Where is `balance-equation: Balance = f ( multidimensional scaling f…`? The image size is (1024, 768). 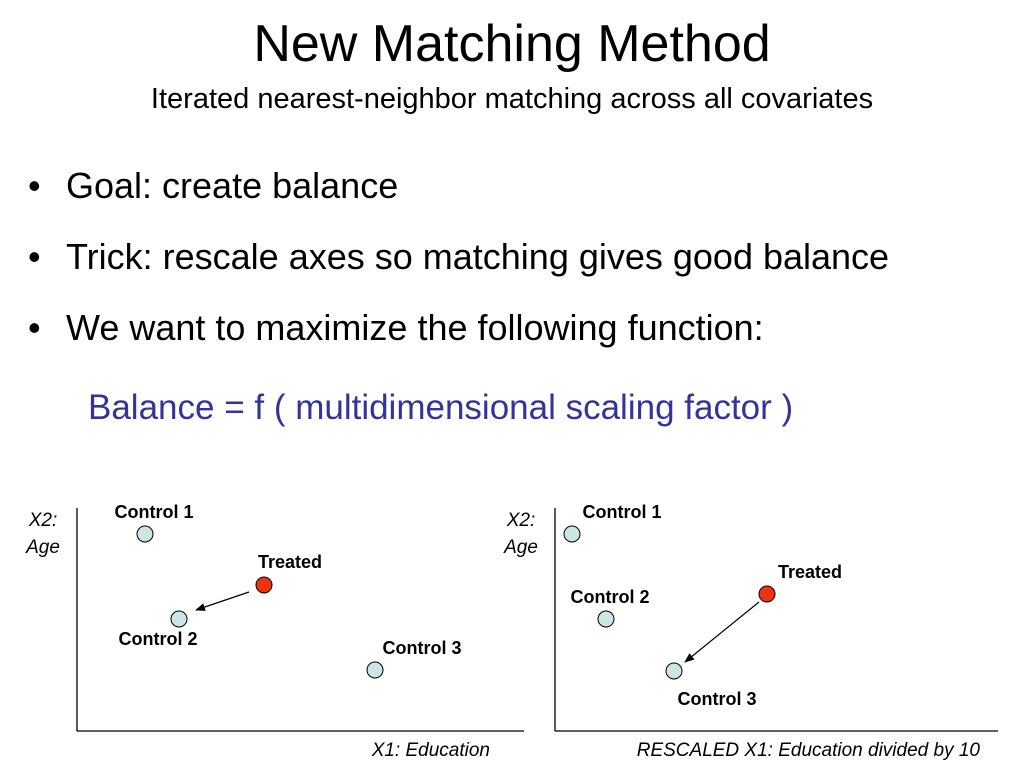 balance-equation: Balance = f ( multidimensional scaling f… is located at coordinates (441, 407).